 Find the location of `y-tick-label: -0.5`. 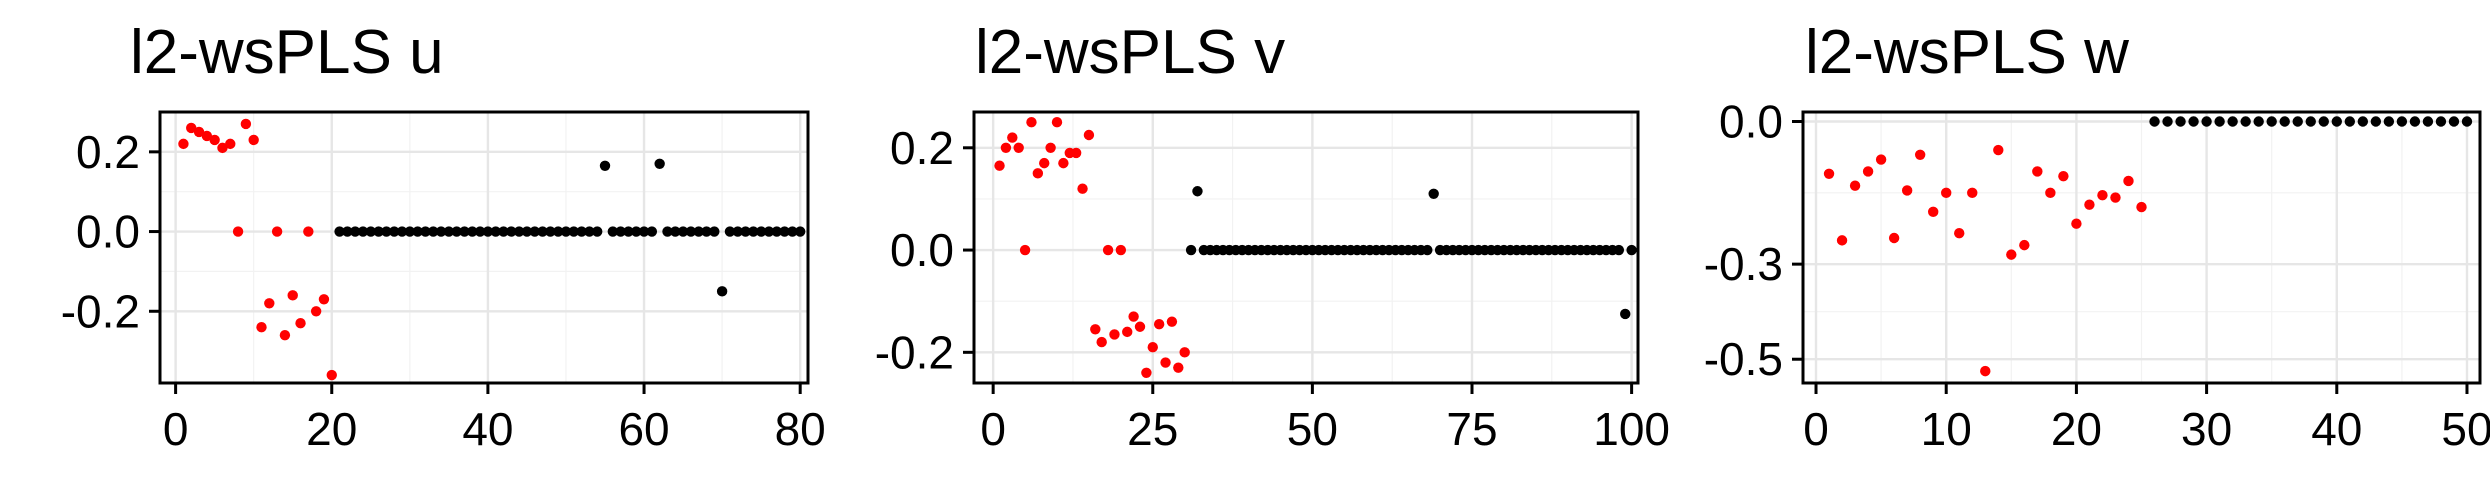

y-tick-label: -0.5 is located at coordinates (1743, 359).